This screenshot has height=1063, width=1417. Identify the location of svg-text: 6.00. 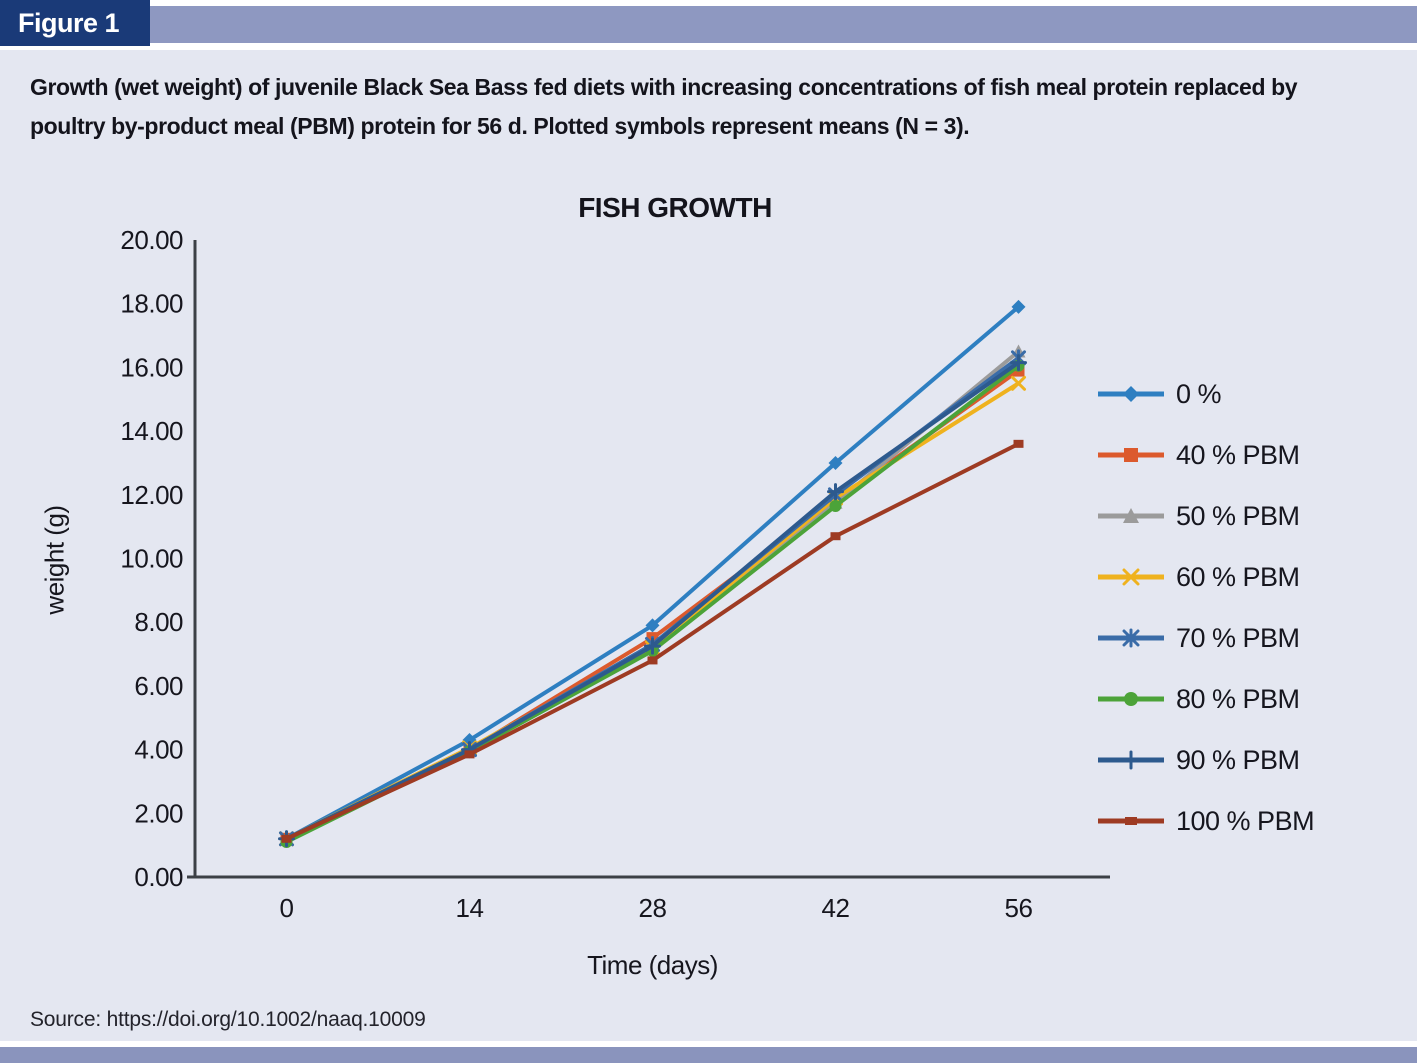
(158, 686).